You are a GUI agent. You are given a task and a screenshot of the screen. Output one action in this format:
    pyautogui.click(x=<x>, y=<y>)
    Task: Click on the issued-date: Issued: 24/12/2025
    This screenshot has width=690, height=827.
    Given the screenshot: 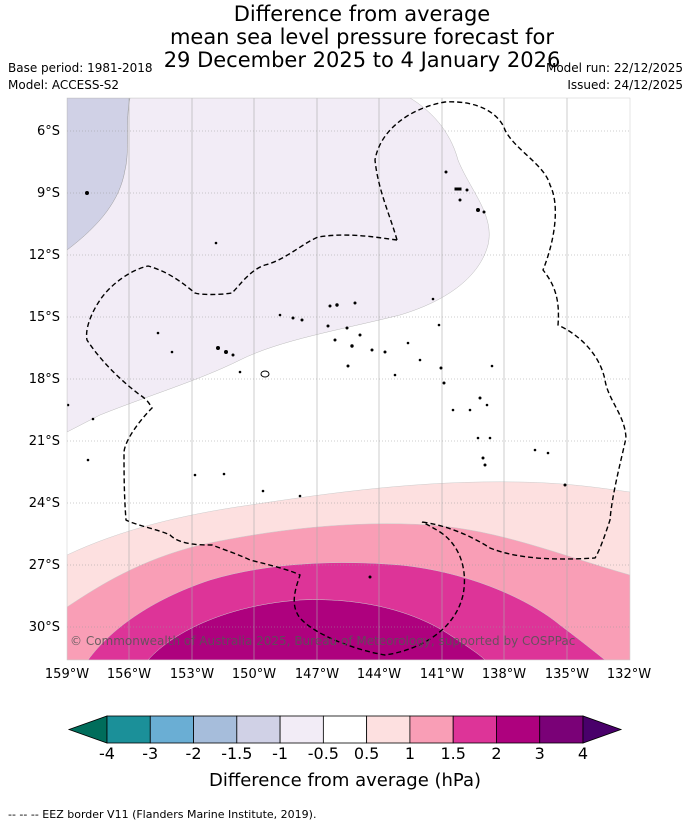 What is the action you would take?
    pyautogui.click(x=625, y=85)
    